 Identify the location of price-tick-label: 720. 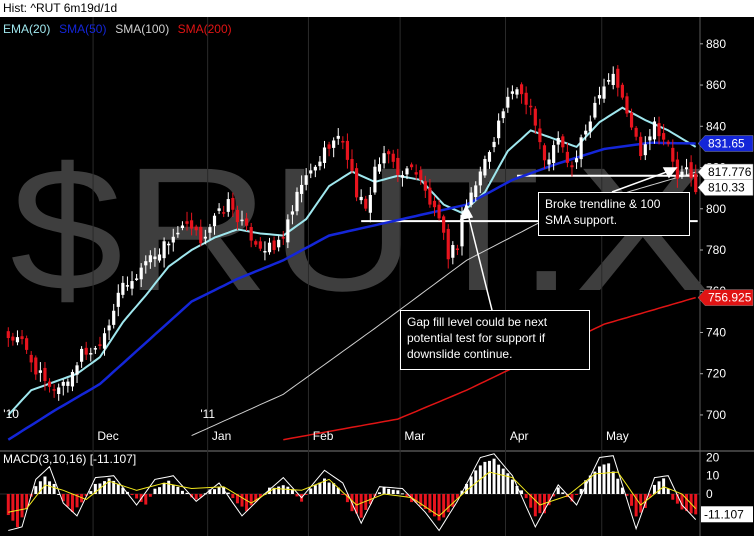
(716, 374).